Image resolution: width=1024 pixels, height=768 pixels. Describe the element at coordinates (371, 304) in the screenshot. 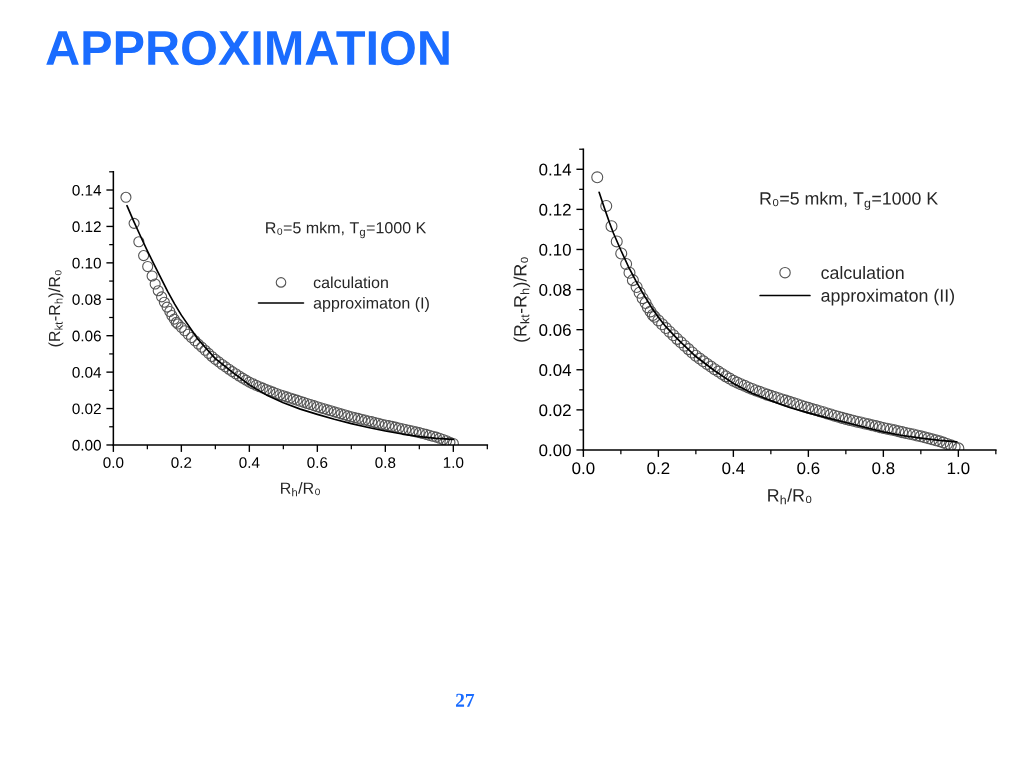

I see `legend-label: approximaton (I)` at that location.